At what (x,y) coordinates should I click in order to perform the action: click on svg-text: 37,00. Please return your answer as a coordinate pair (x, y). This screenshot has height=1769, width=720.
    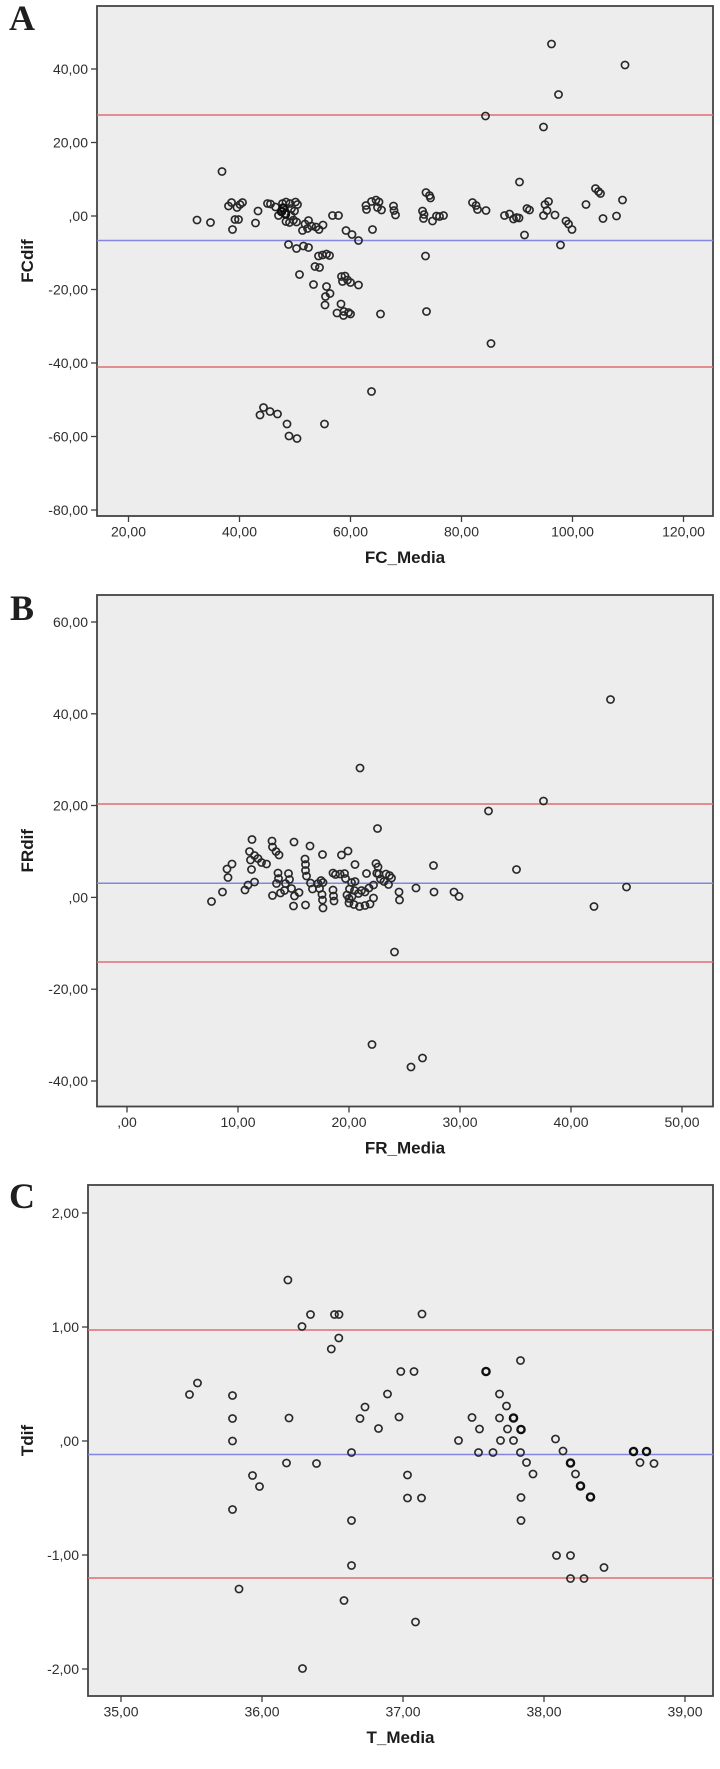
    Looking at the image, I should click on (402, 1712).